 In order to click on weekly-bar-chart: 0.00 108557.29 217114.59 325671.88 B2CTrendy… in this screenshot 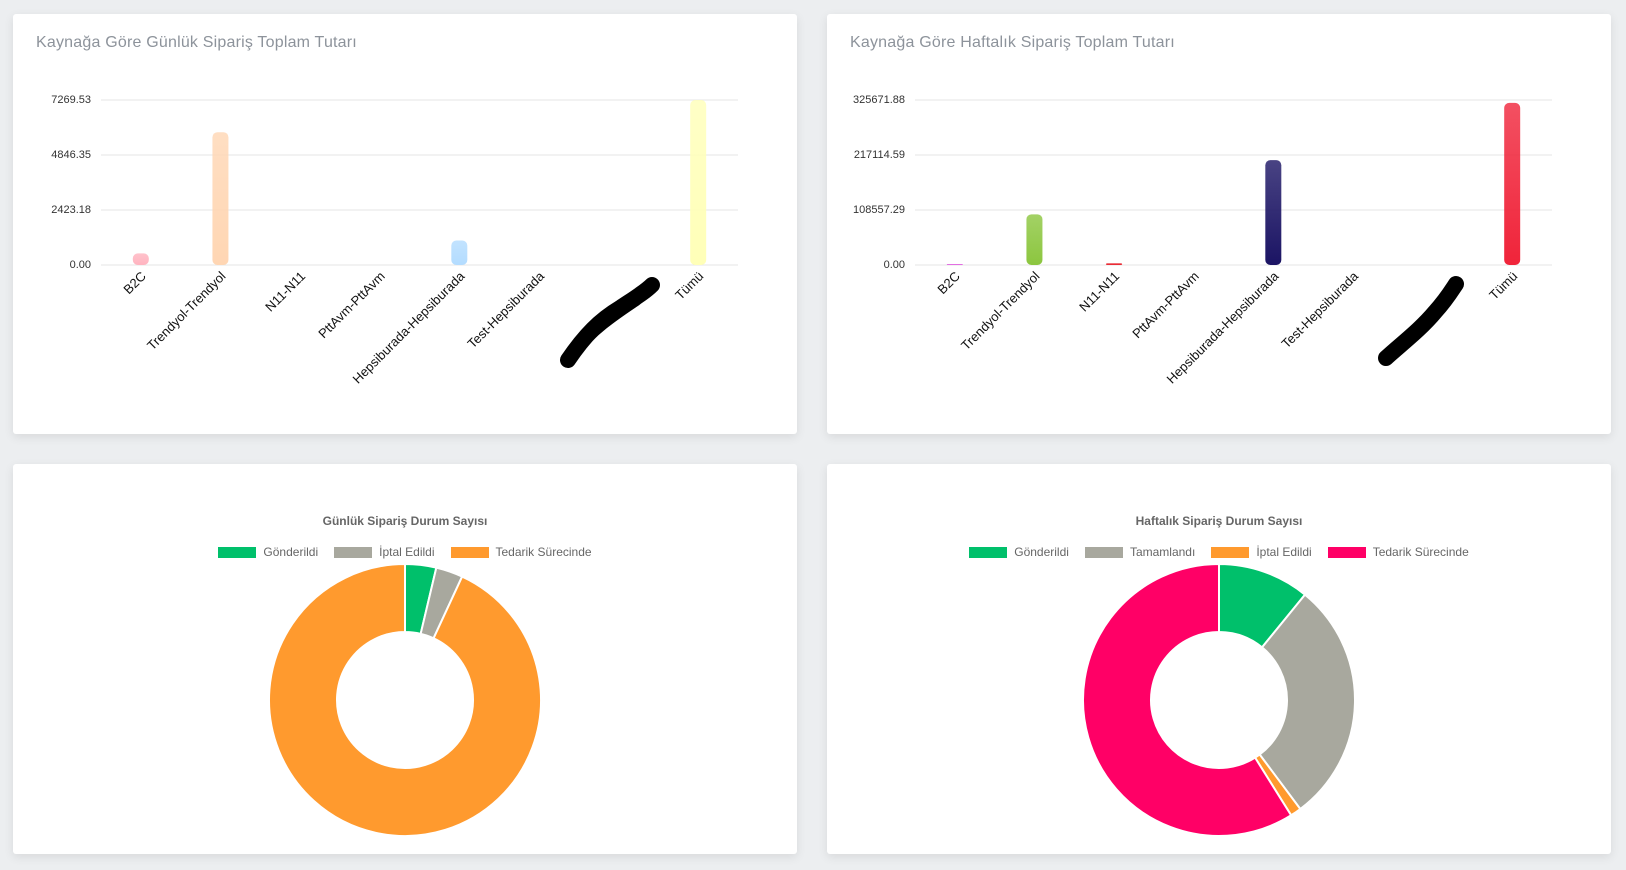, I will do `click(1202, 240)`.